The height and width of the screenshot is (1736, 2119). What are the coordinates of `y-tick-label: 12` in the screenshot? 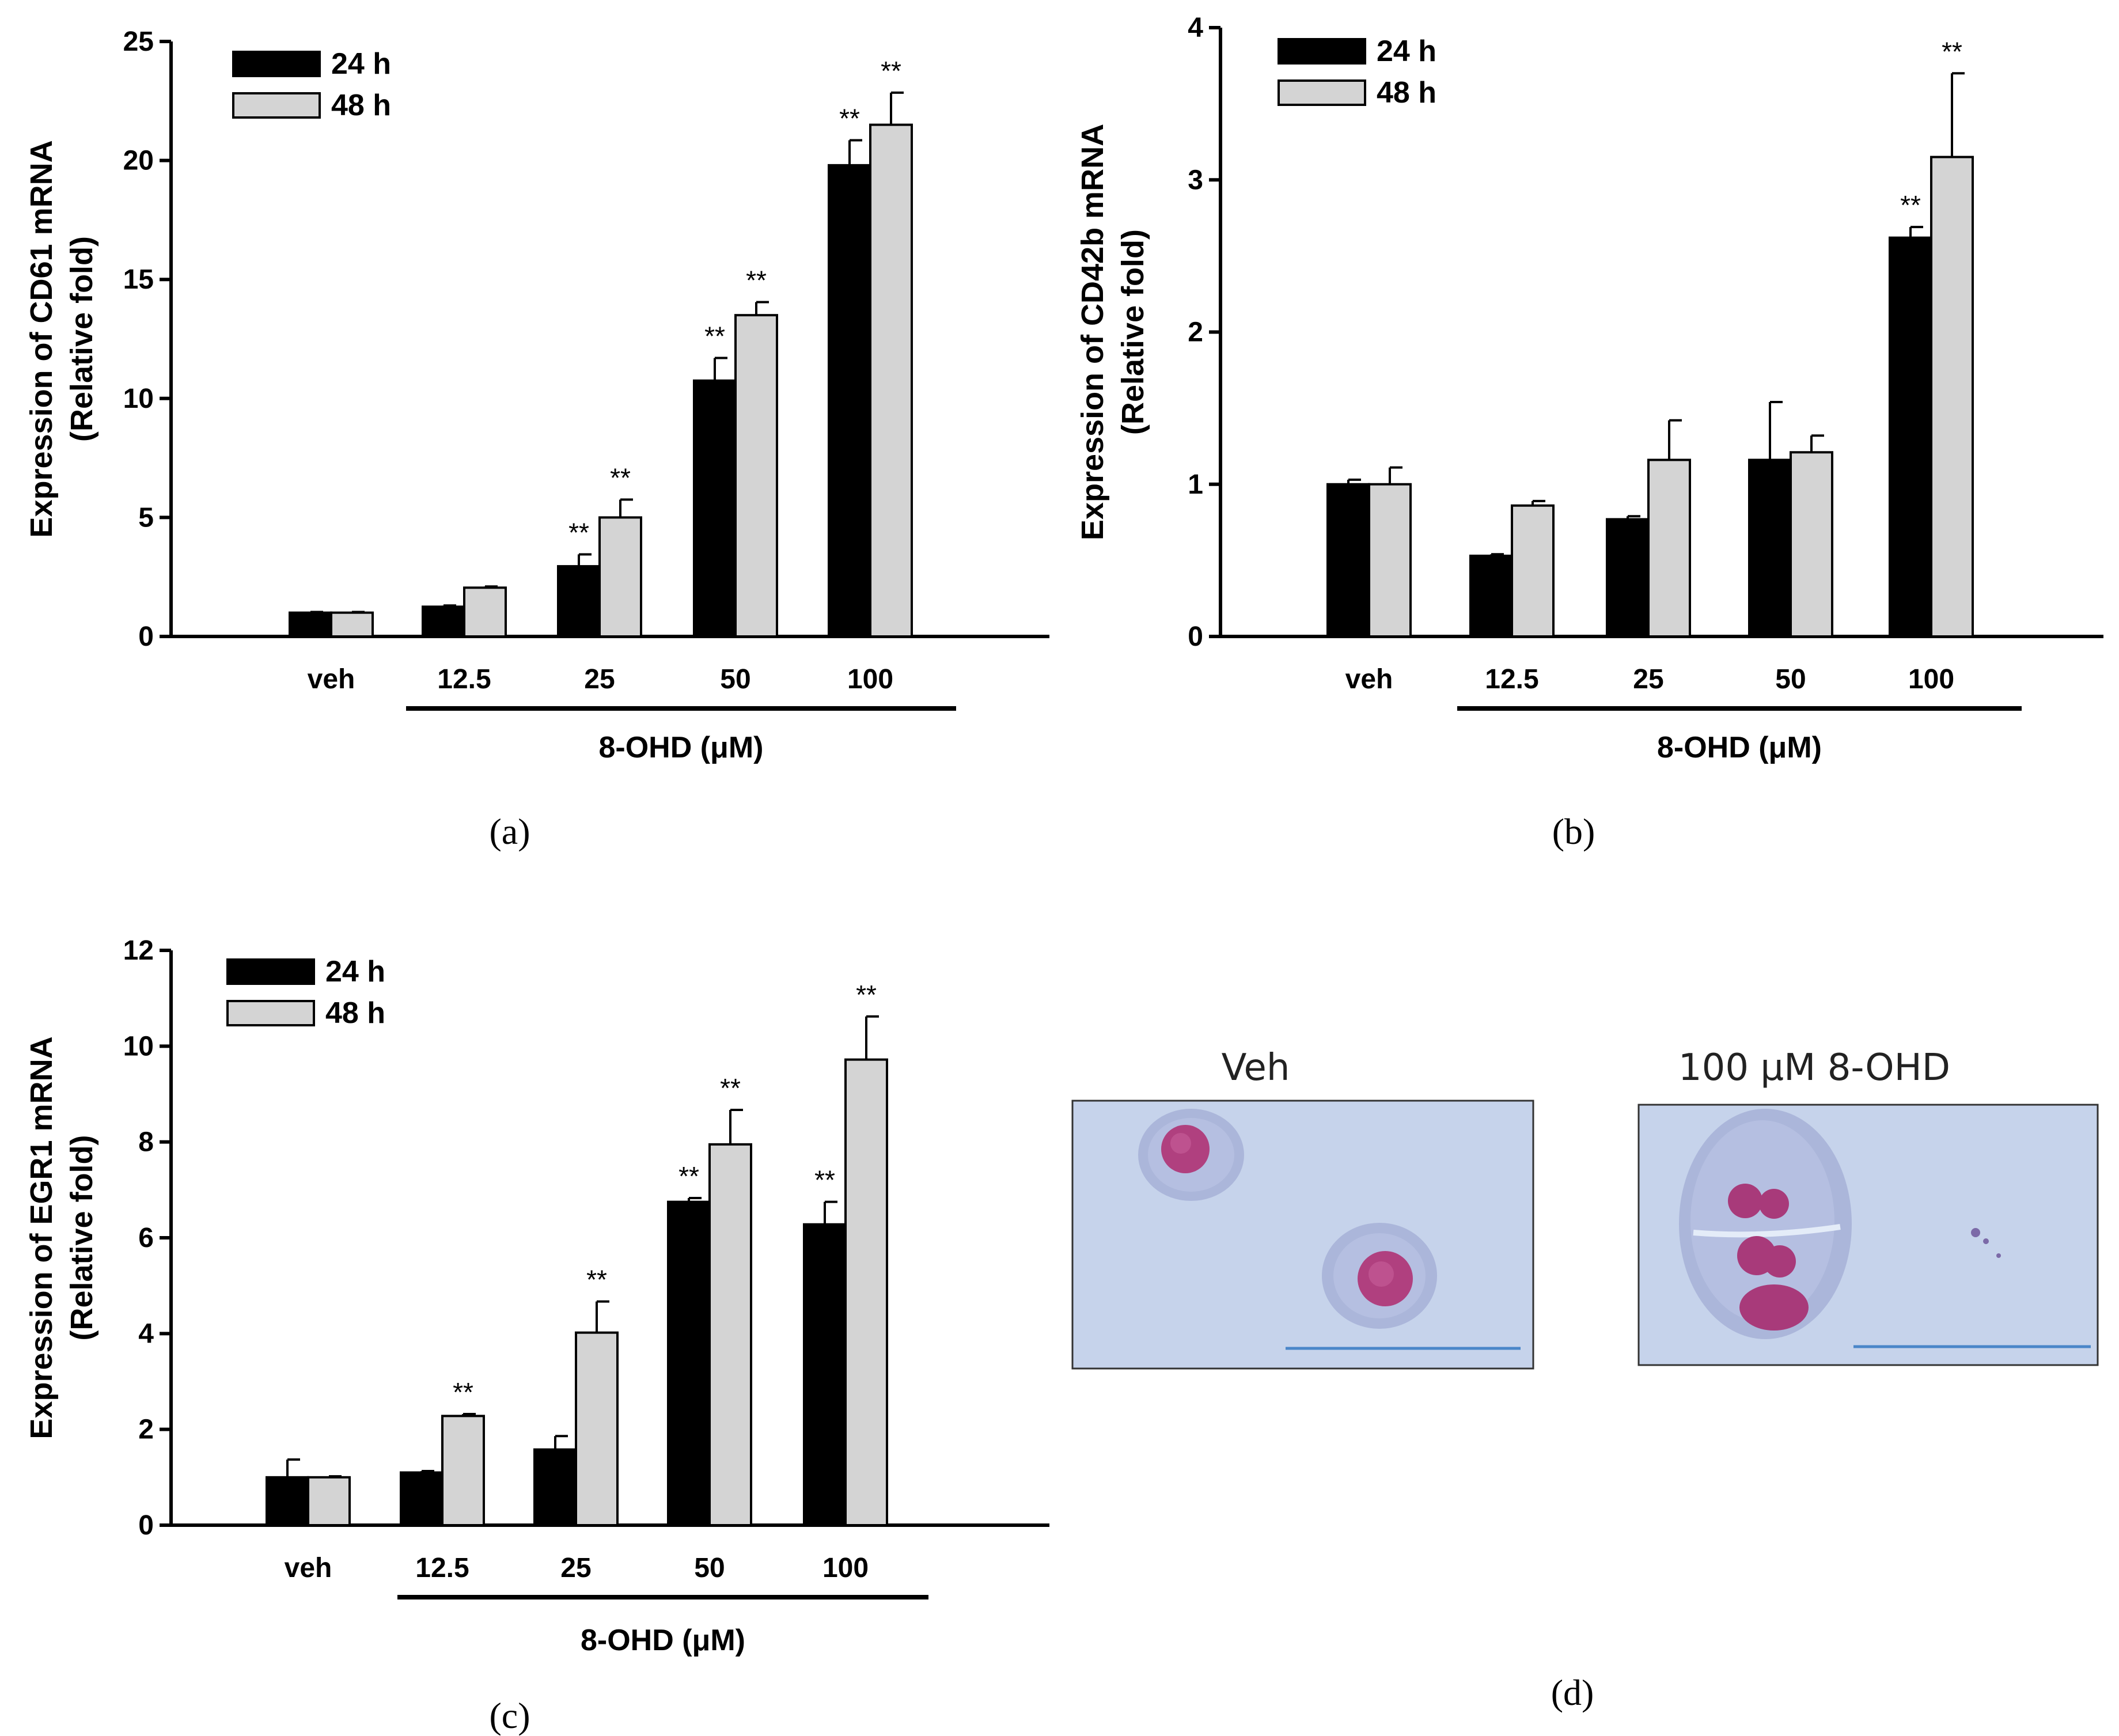 It's located at (138, 950).